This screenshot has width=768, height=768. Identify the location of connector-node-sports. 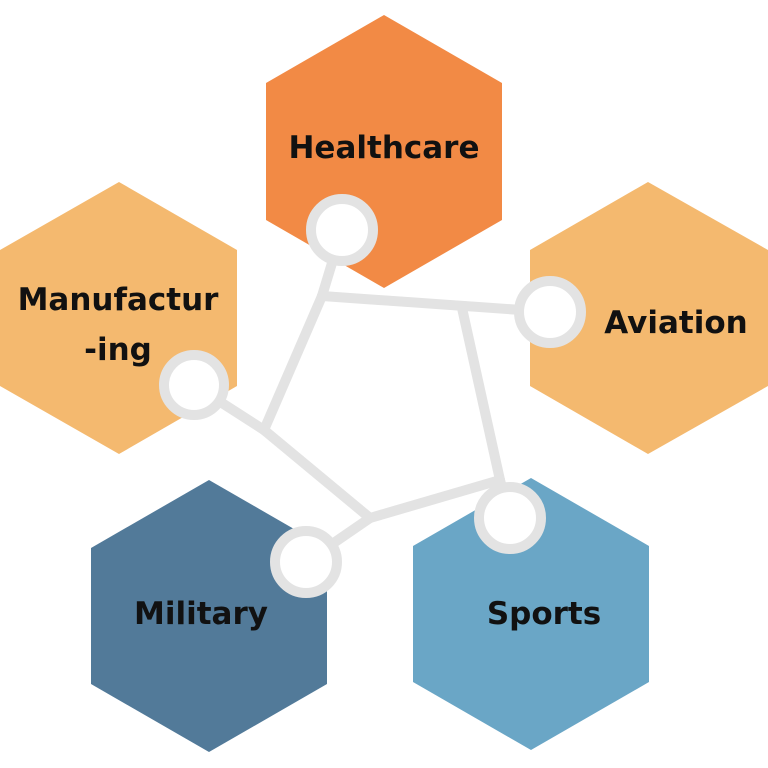
(510, 518).